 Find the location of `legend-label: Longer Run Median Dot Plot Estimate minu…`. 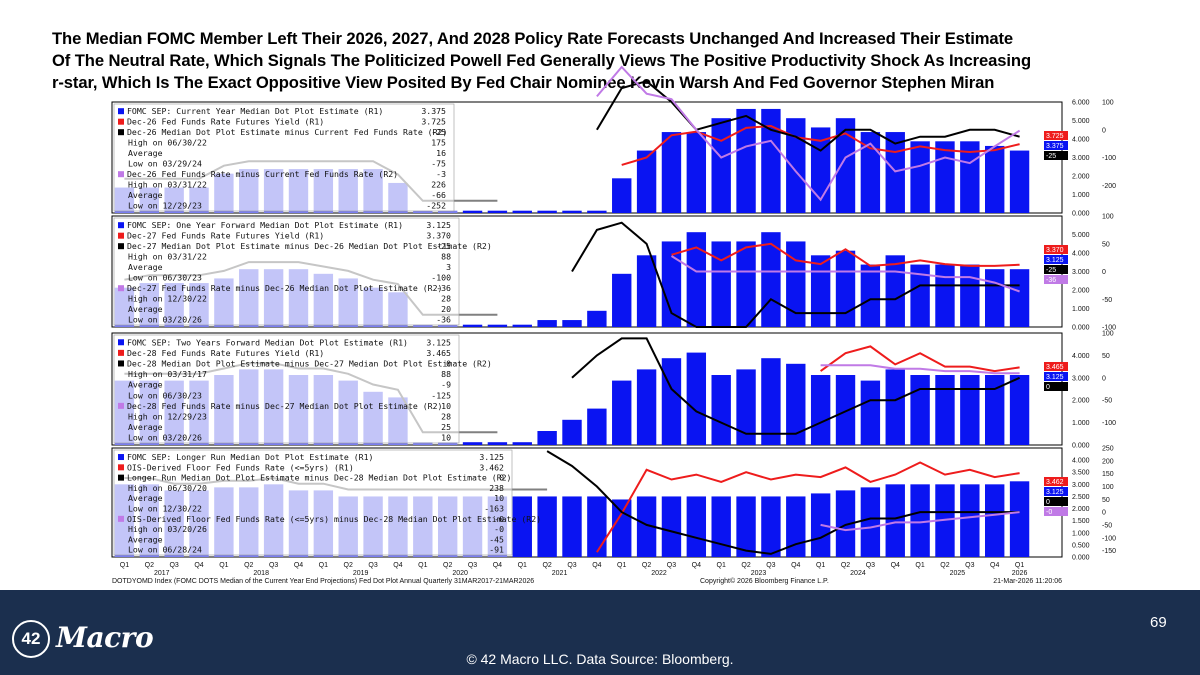

legend-label: Longer Run Median Dot Plot Estimate minu… is located at coordinates (319, 478).